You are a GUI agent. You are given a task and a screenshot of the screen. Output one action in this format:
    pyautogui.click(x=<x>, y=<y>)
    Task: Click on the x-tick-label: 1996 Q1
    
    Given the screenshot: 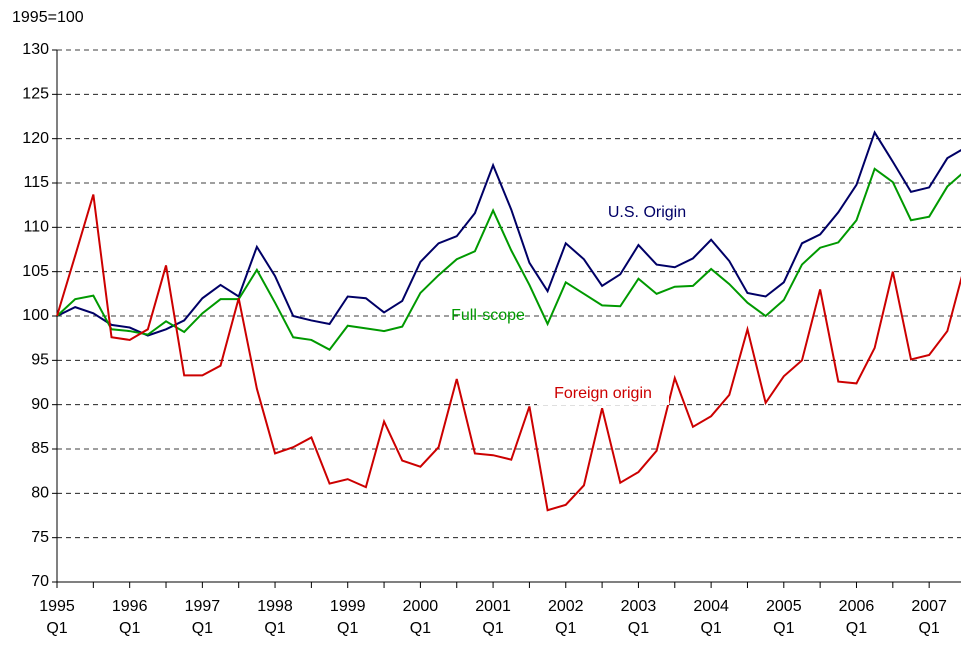 What is the action you would take?
    pyautogui.click(x=129, y=617)
    